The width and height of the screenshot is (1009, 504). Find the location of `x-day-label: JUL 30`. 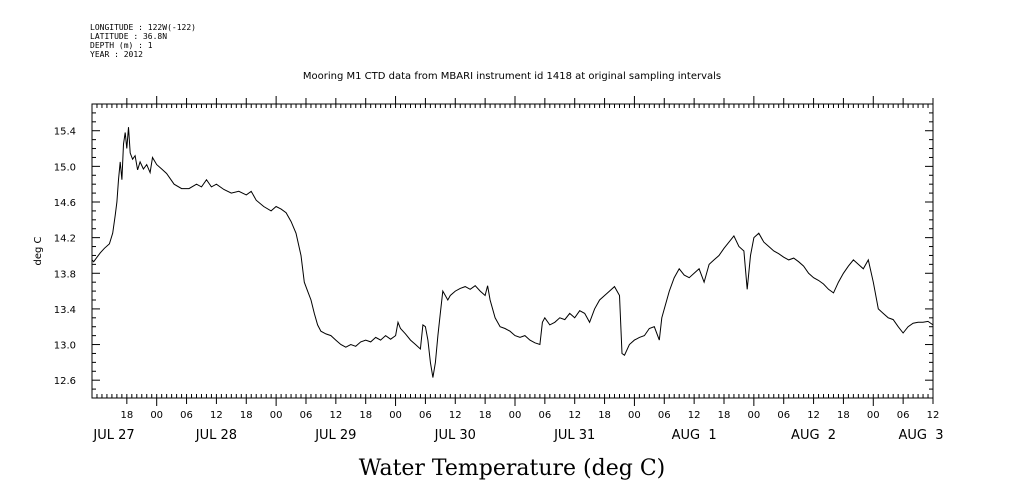

x-day-label: JUL 30 is located at coordinates (455, 435).